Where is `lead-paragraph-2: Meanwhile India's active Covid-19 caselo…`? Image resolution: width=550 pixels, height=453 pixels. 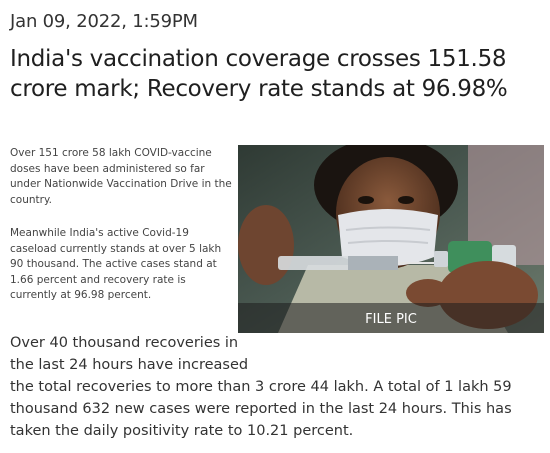 lead-paragraph-2: Meanwhile India's active Covid-19 caselo… is located at coordinates (116, 264).